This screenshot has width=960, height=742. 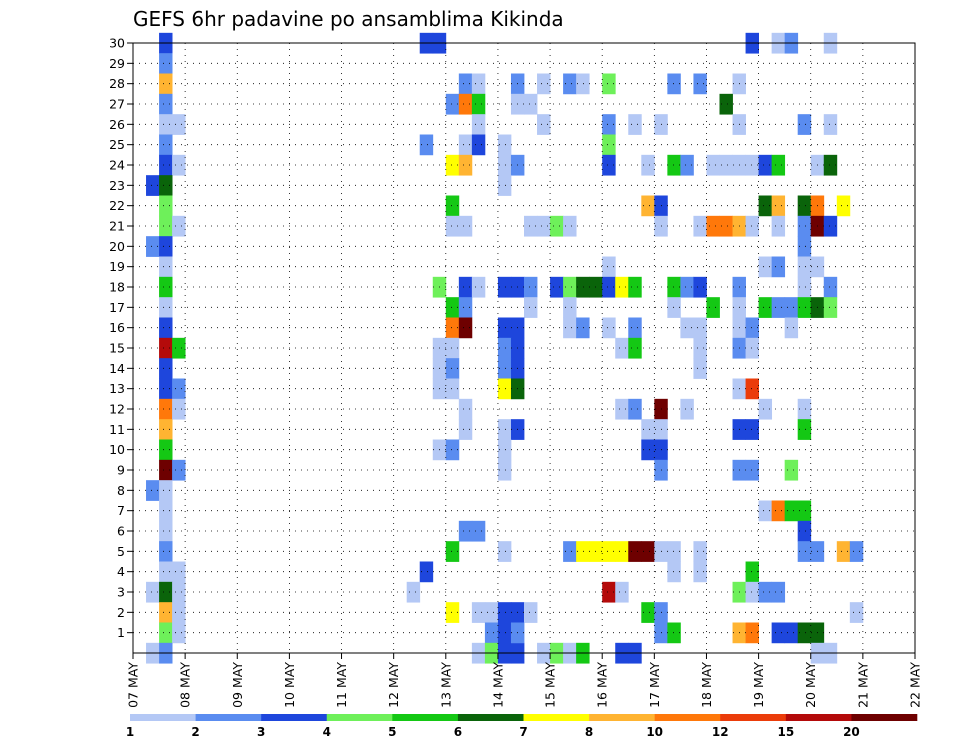 I want to click on x-tick-label: 21 MAY, so click(x=862, y=685).